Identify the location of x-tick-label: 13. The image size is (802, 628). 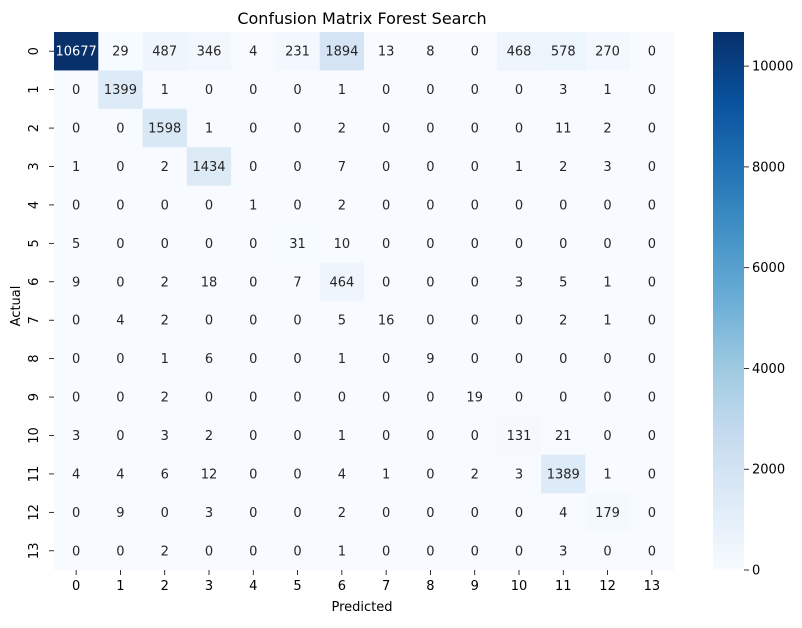
(652, 586).